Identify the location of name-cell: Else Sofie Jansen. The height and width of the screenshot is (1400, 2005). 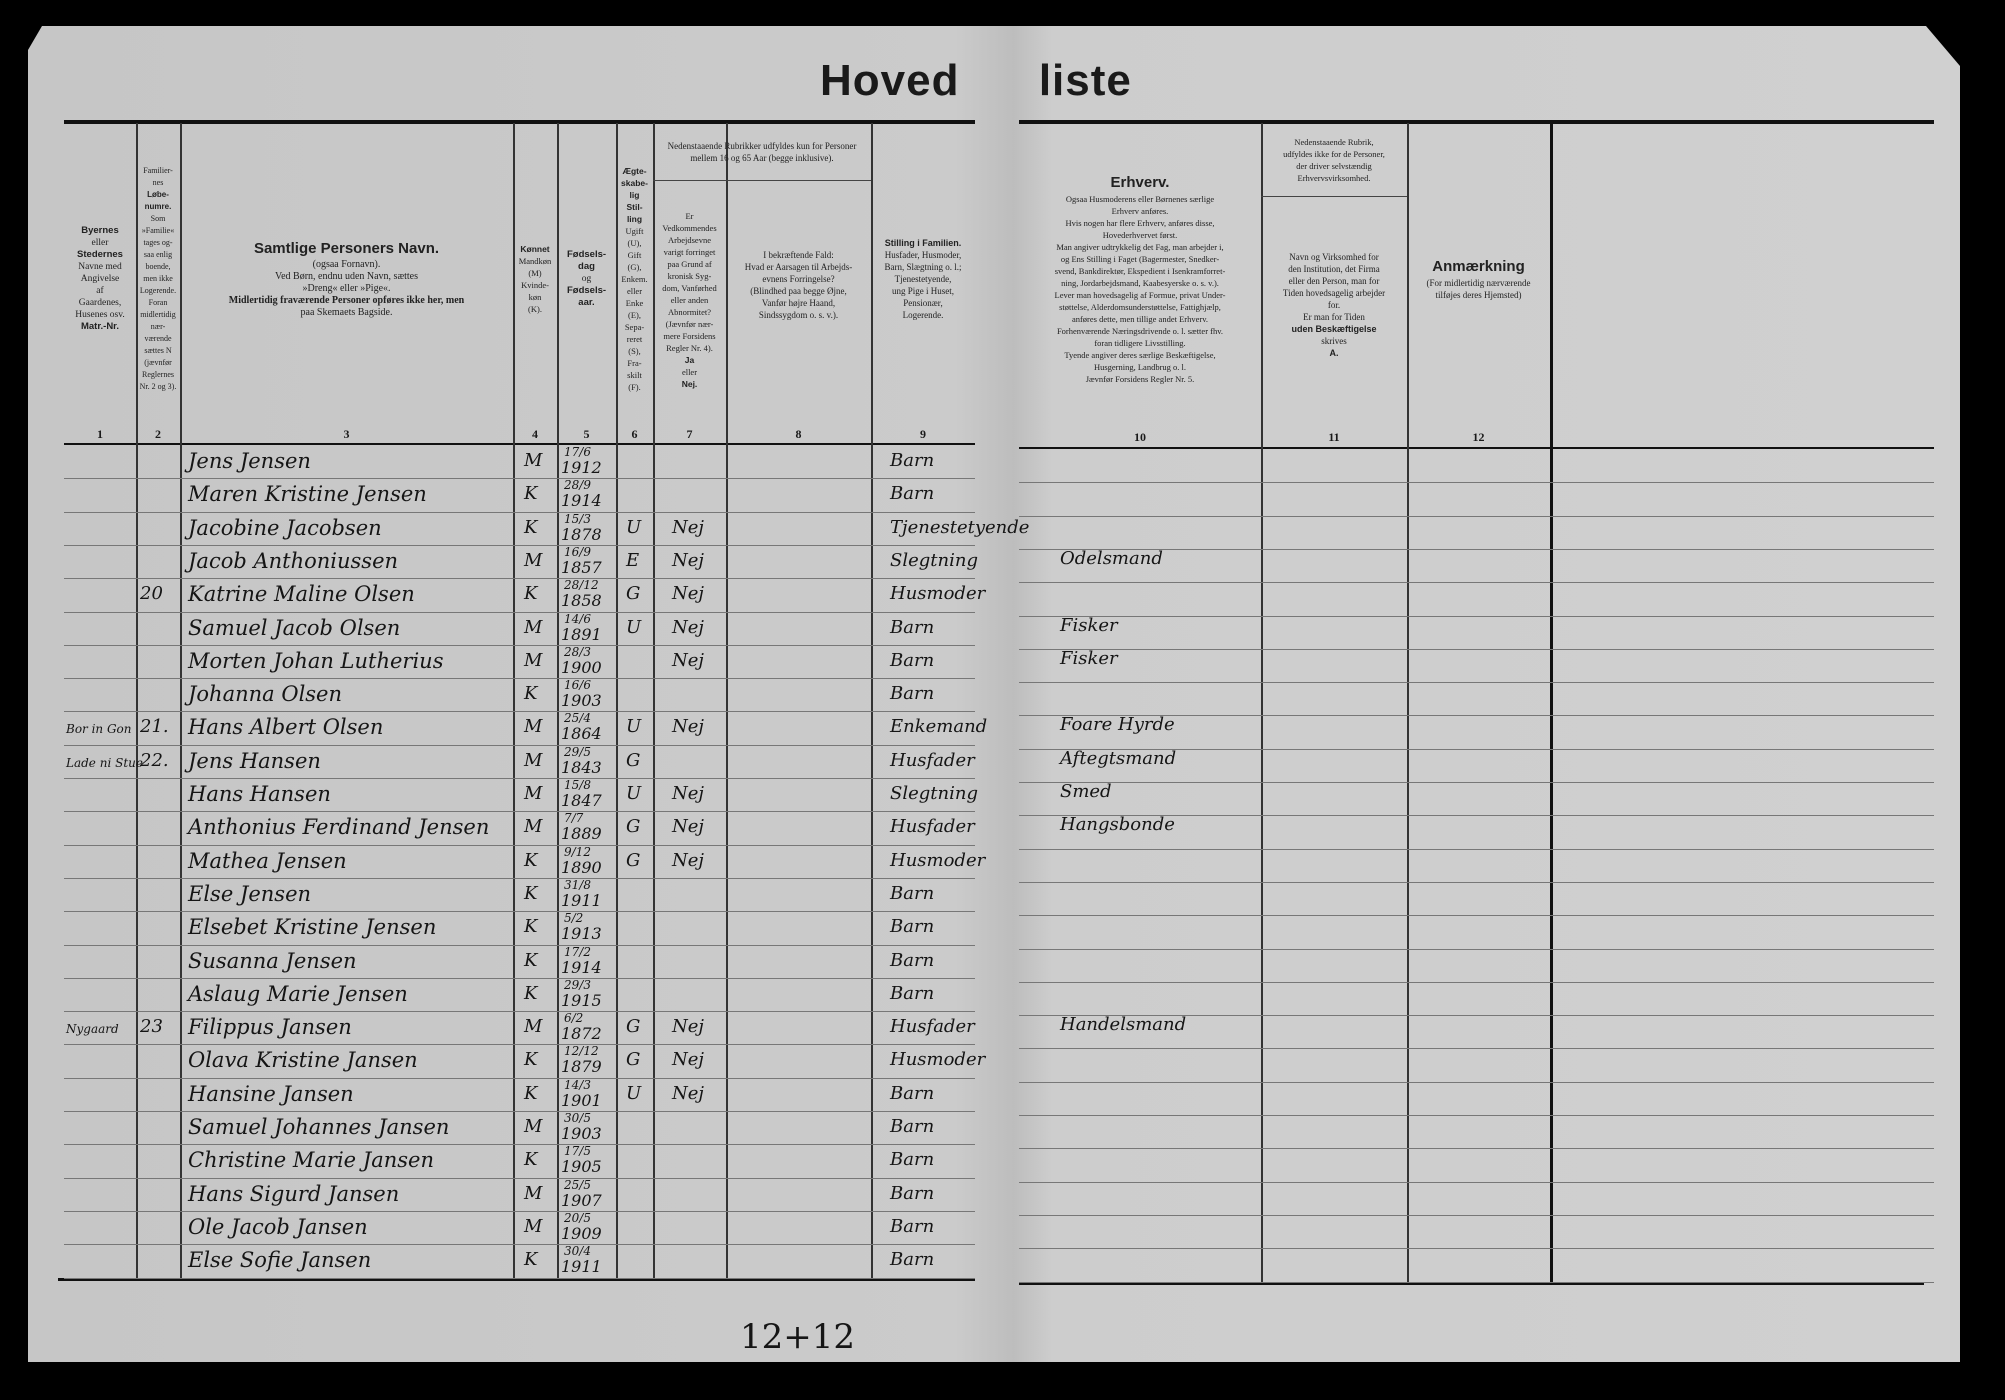
(280, 1260).